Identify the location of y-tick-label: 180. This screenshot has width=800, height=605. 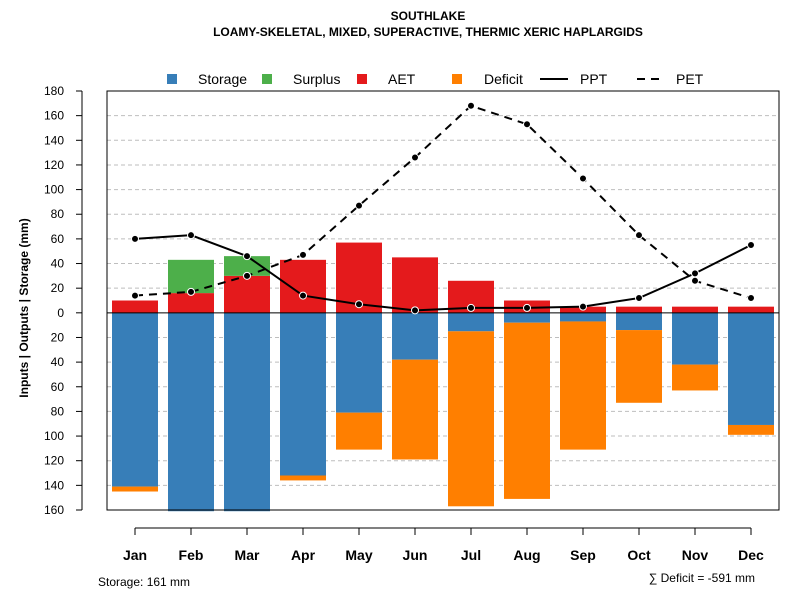
(54, 91).